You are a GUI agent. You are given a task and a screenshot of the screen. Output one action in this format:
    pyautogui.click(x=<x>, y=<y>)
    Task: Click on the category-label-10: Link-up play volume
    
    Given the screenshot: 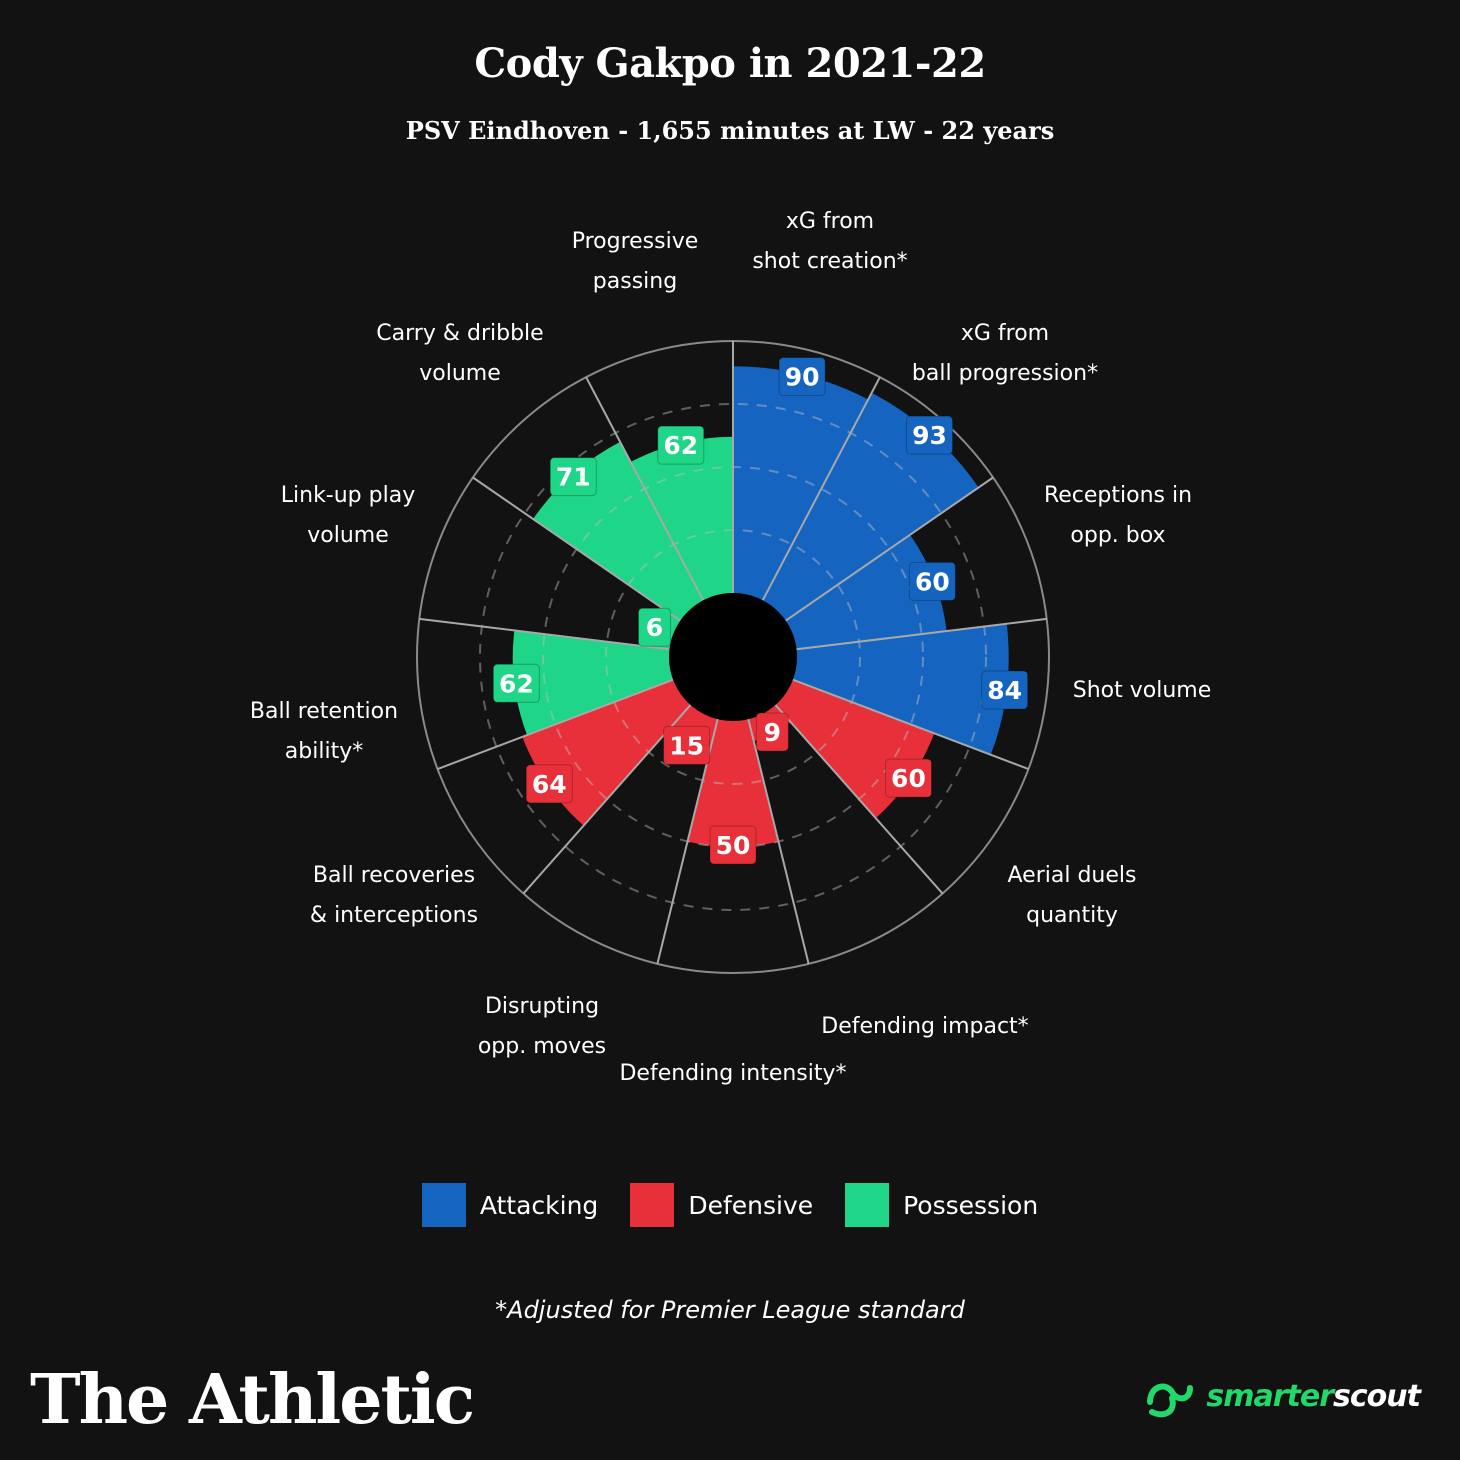 What is the action you would take?
    pyautogui.click(x=348, y=515)
    